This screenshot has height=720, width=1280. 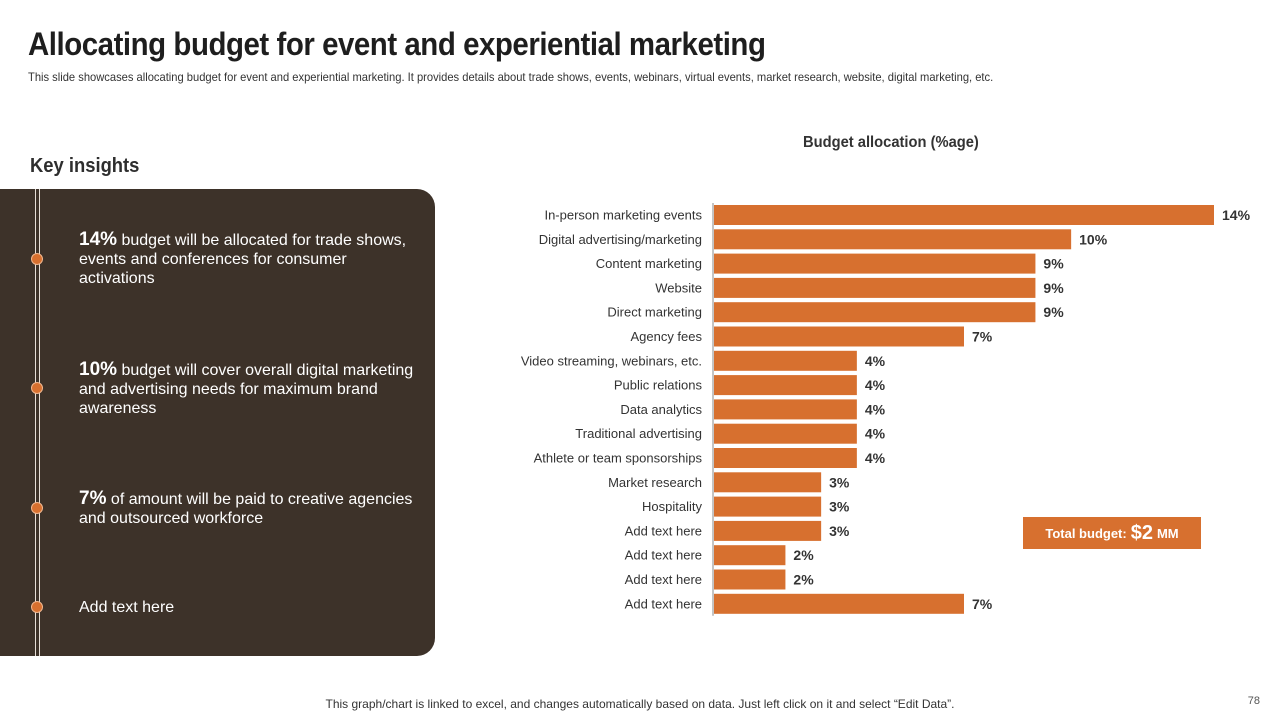 What do you see at coordinates (672, 506) in the screenshot?
I see `category-label: Hospitality` at bounding box center [672, 506].